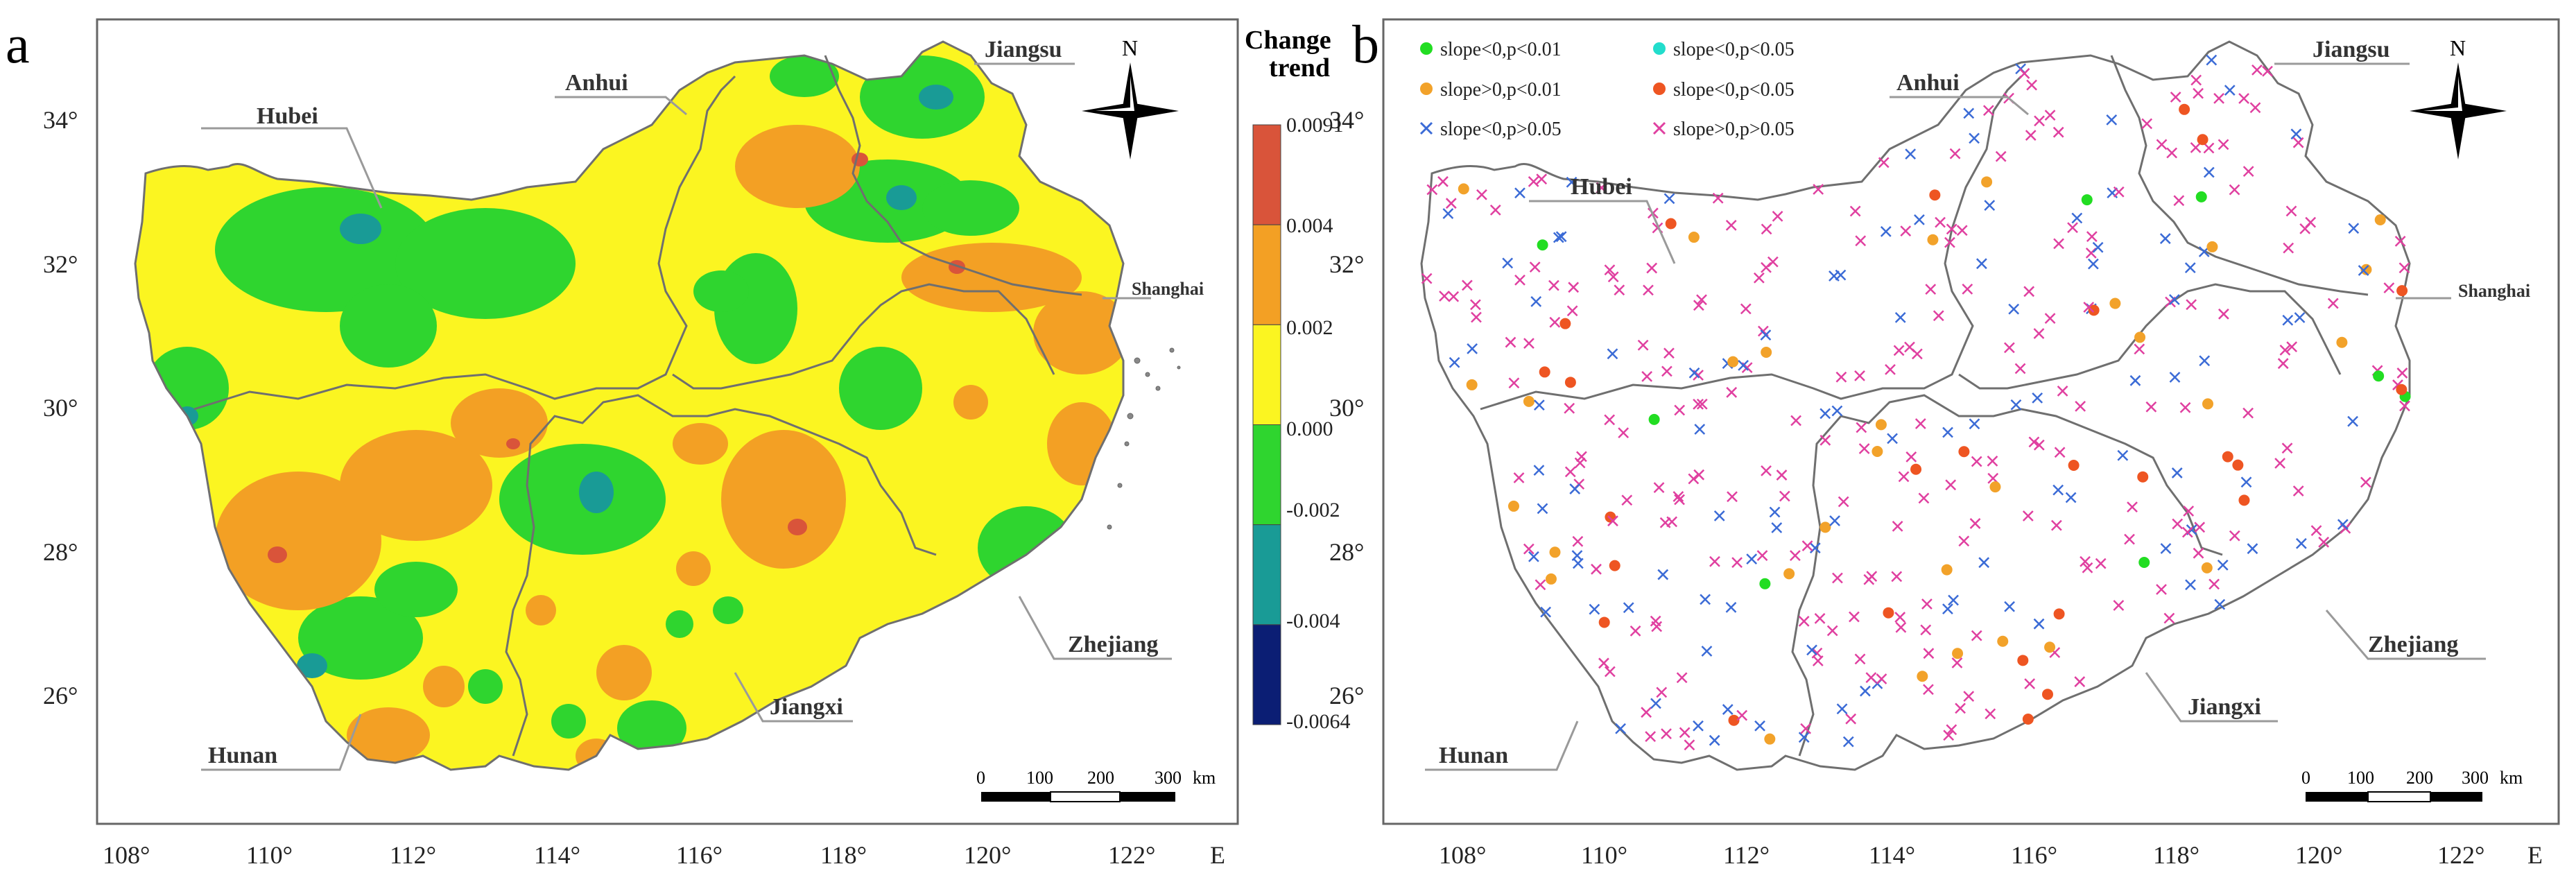  What do you see at coordinates (1601, 187) in the screenshot?
I see `label-hubei-b: Hubei` at bounding box center [1601, 187].